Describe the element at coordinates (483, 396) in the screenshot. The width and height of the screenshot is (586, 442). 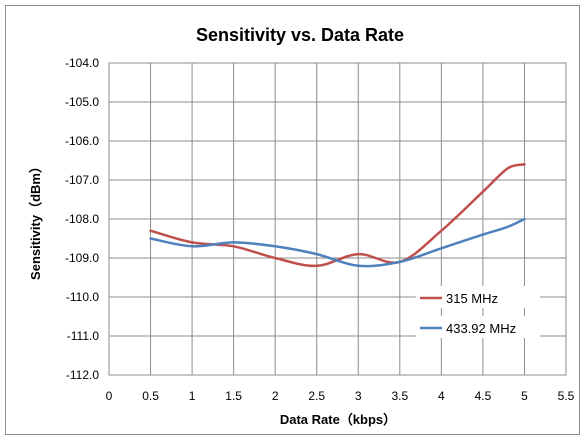
I see `x-tick-label: 4.5` at that location.